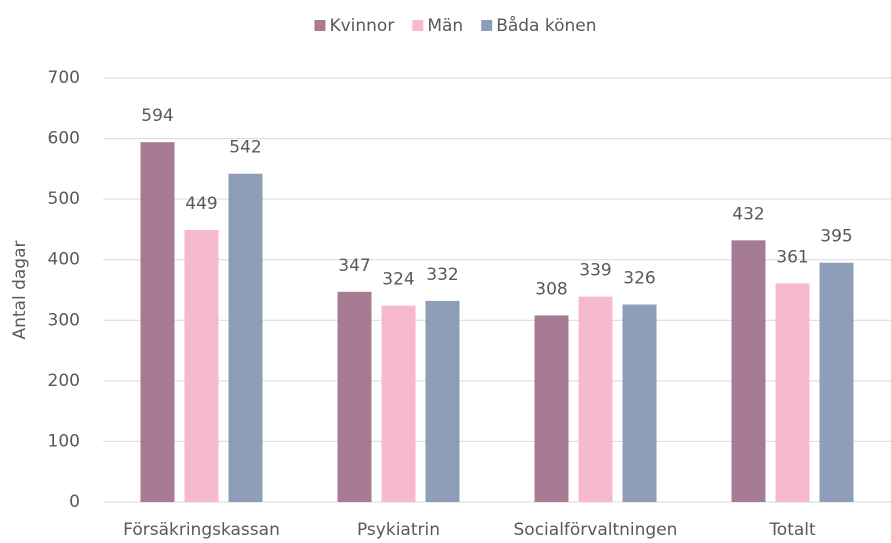 This screenshot has width=891, height=543. What do you see at coordinates (64, 199) in the screenshot?
I see `y-tick-label: 500` at bounding box center [64, 199].